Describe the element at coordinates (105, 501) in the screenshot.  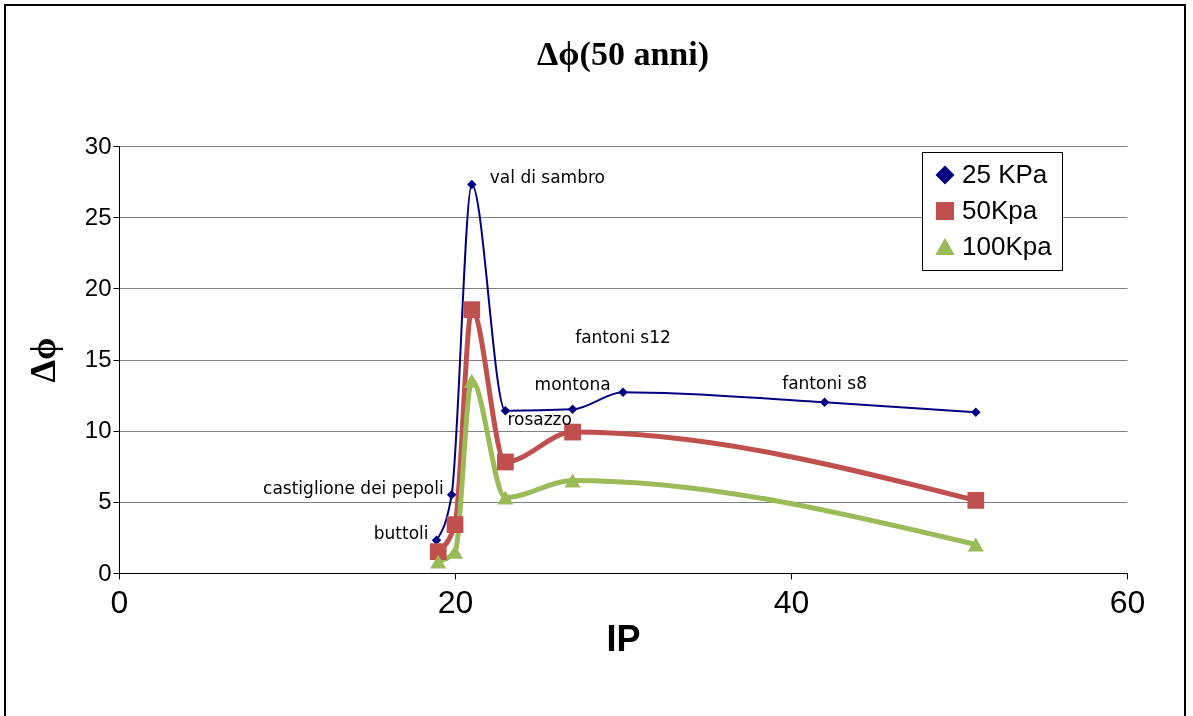
I see `y-tick-label: 5` at that location.